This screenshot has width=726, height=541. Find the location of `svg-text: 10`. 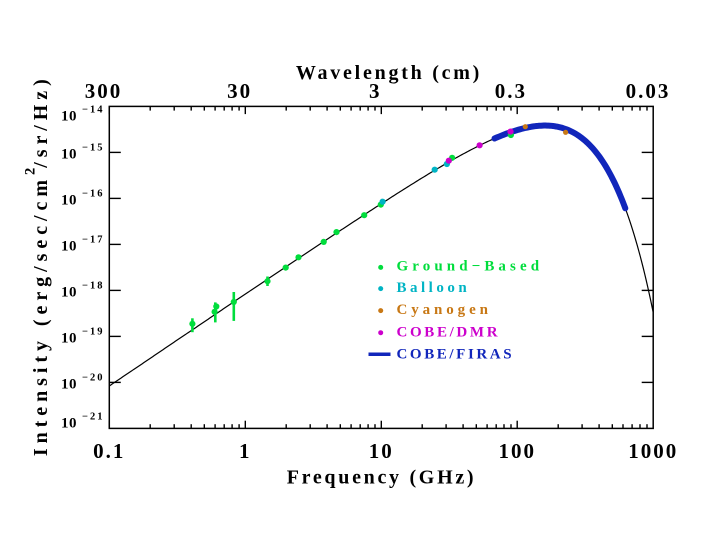

svg-text: 10 is located at coordinates (381, 451).